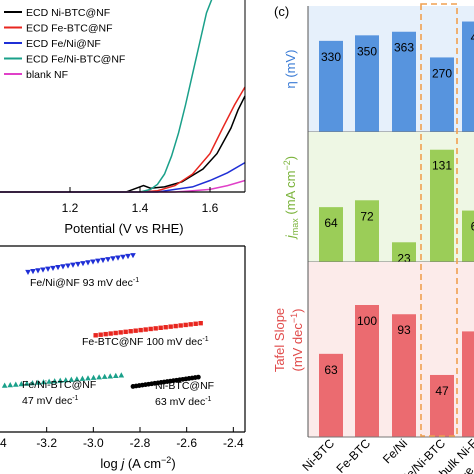  What do you see at coordinates (47, 75) in the screenshot?
I see `legend-label-4: blank NF` at bounding box center [47, 75].